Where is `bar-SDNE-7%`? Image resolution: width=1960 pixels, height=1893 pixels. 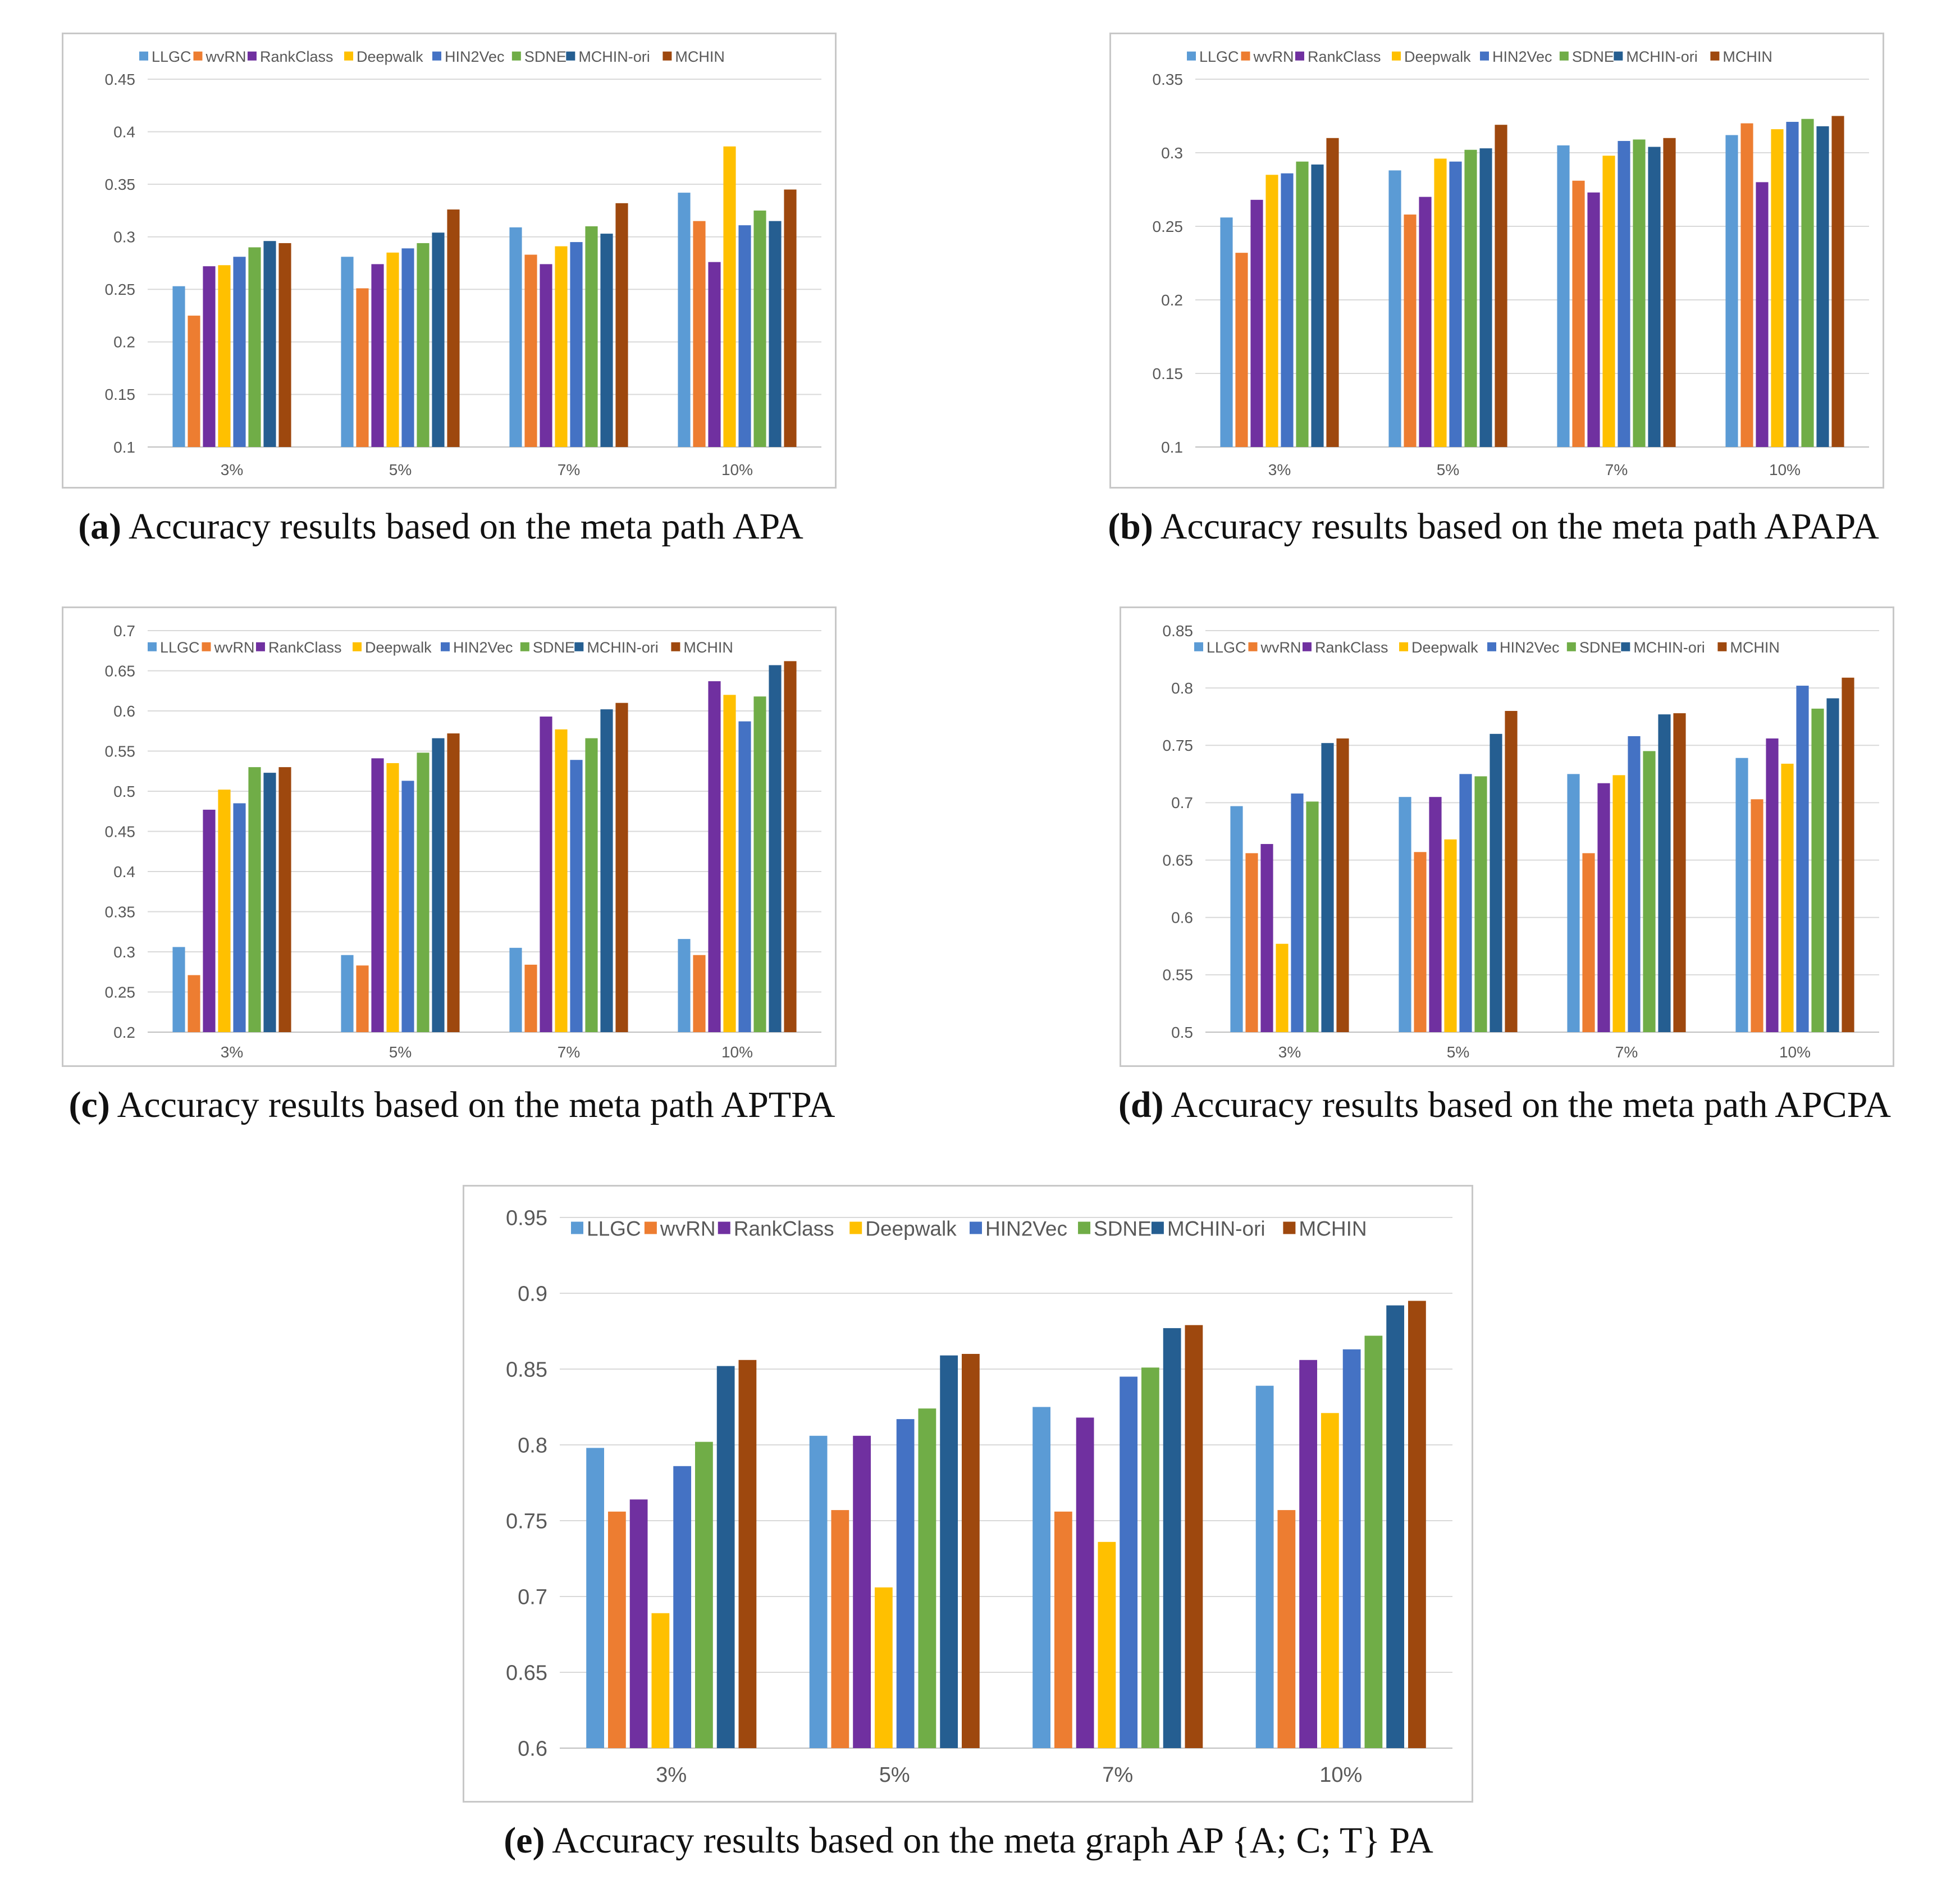 bar-SDNE-7% is located at coordinates (1150, 1557).